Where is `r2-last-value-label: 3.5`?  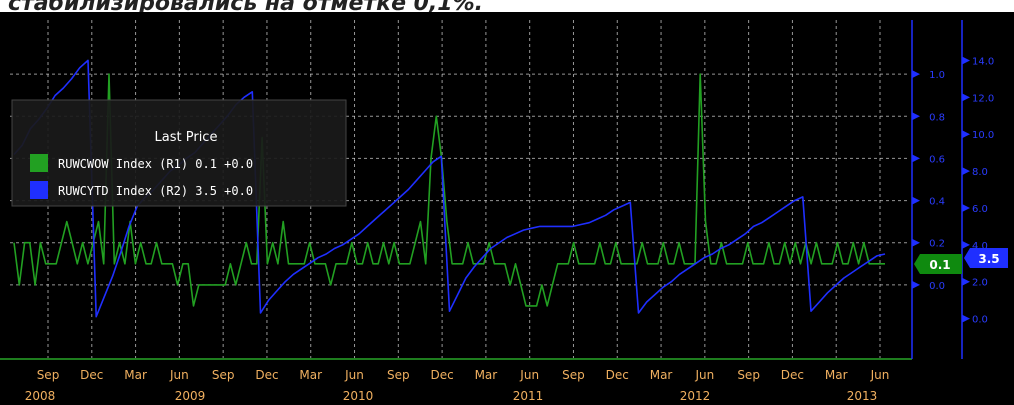 r2-last-value-label: 3.5 is located at coordinates (988, 259).